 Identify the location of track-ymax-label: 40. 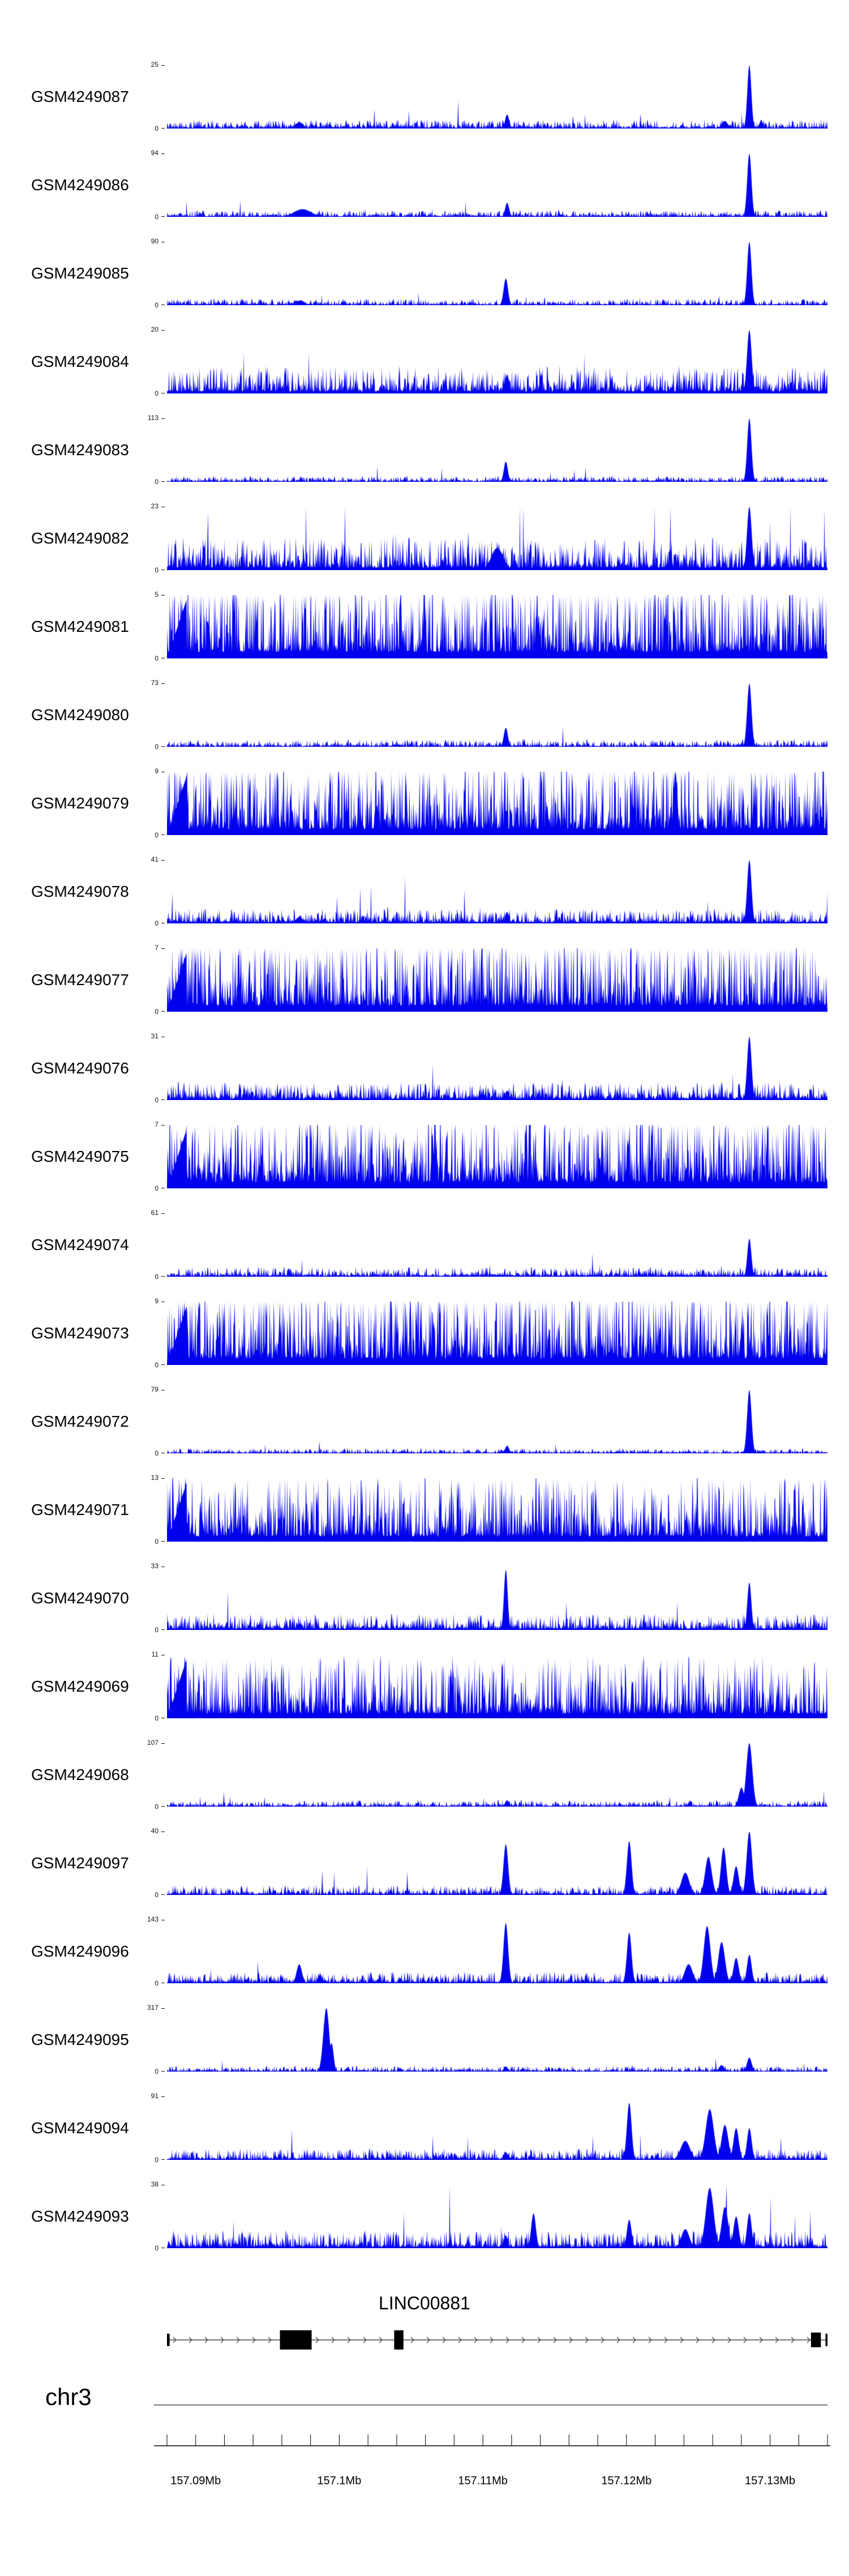
(154, 1831).